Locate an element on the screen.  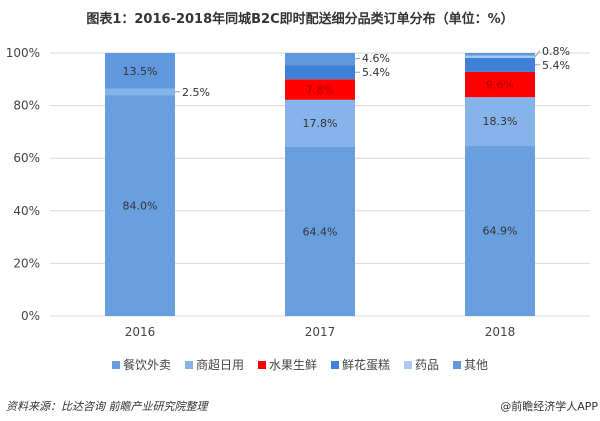
legend-label: 药品 is located at coordinates (427, 365).